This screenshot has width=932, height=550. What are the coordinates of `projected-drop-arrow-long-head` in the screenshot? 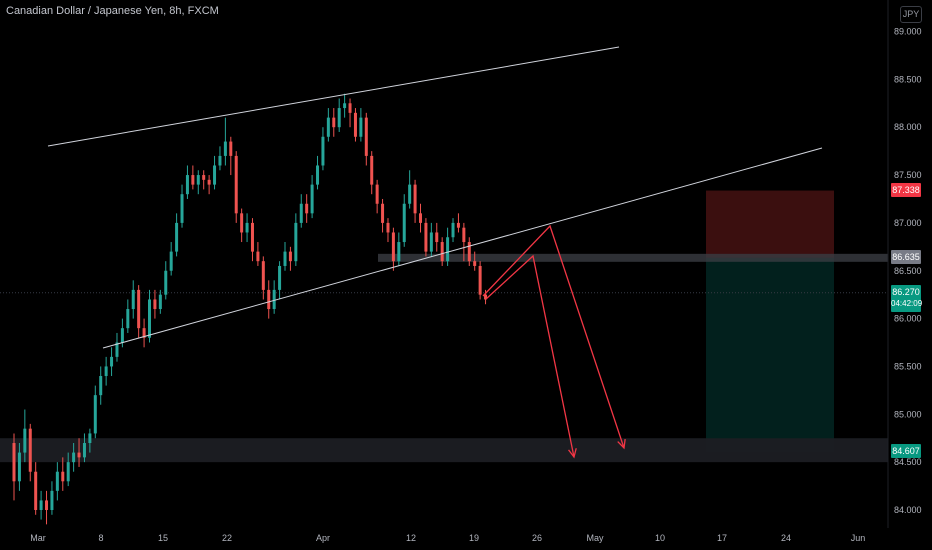 It's located at (621, 444).